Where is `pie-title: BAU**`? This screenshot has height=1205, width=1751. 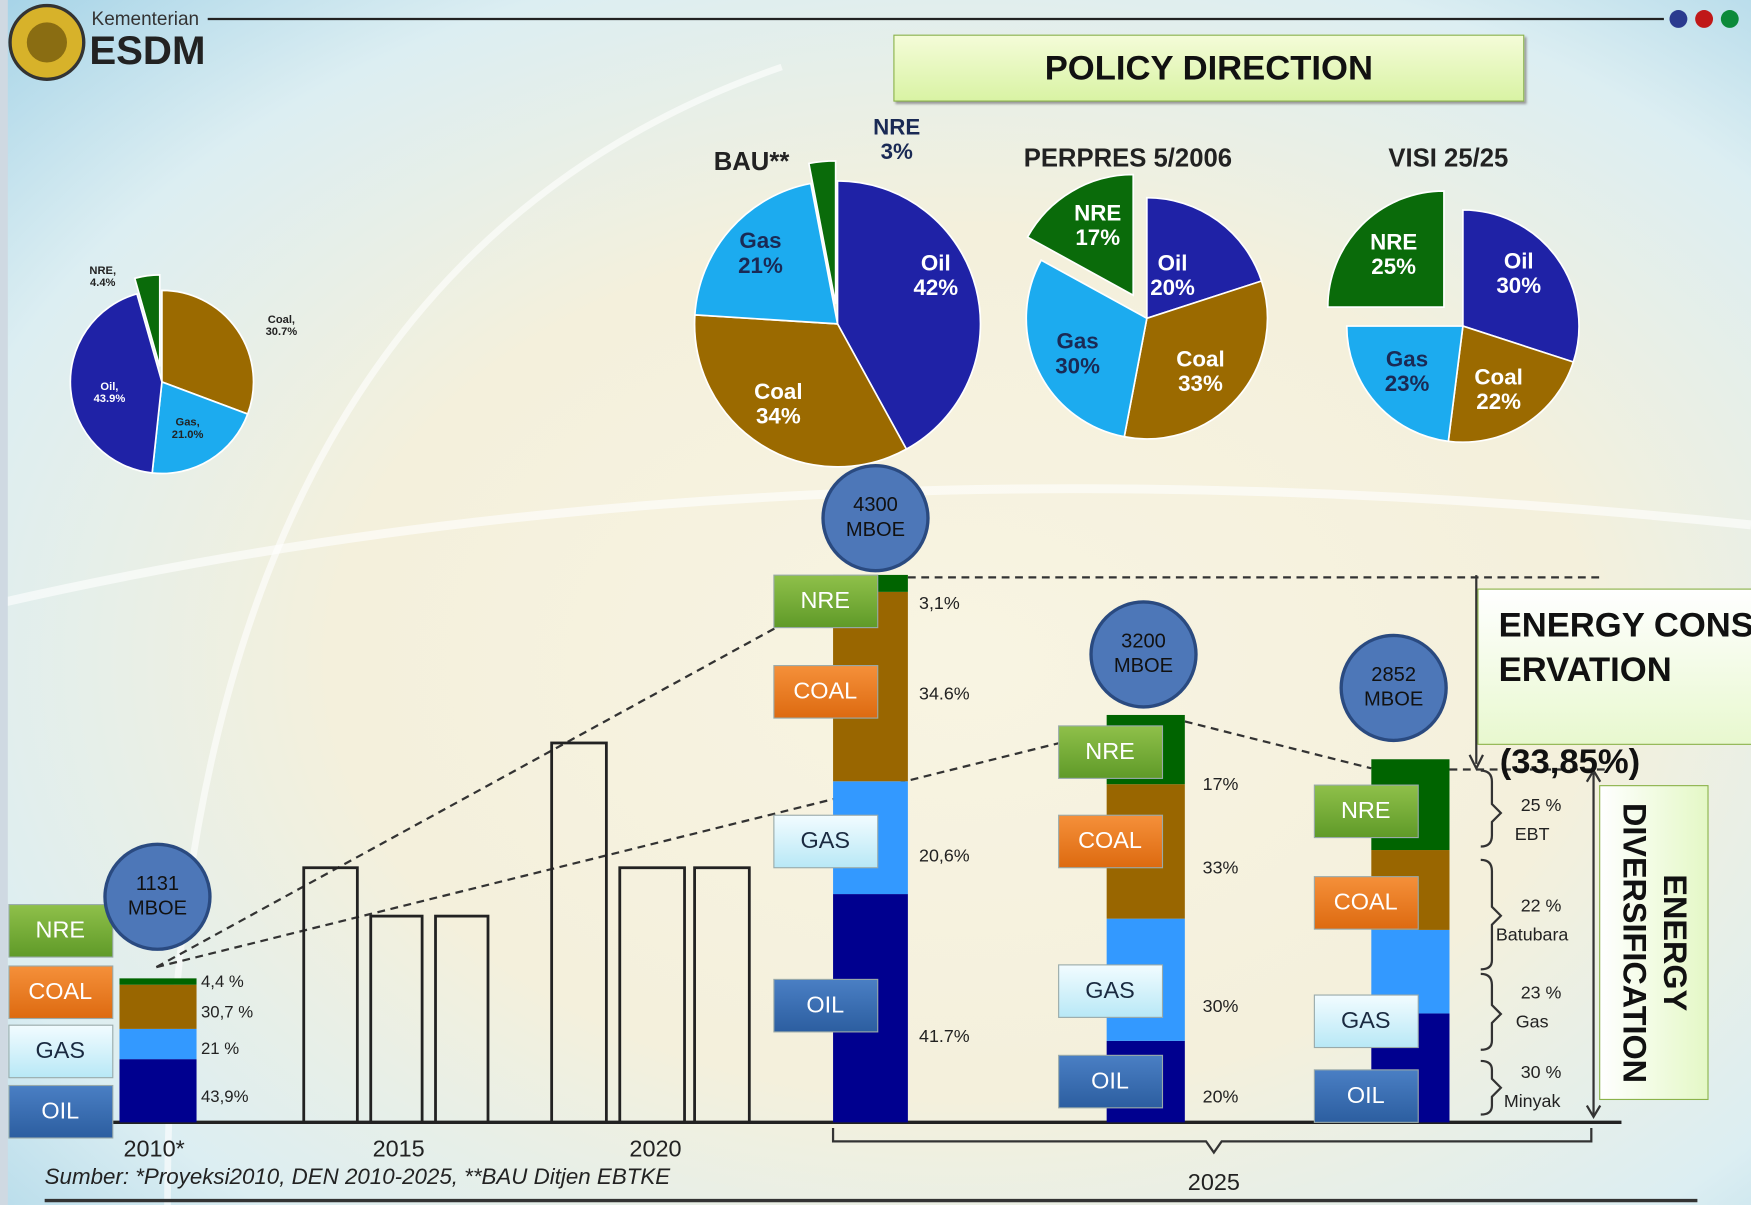
pie-title: BAU** is located at coordinates (752, 162).